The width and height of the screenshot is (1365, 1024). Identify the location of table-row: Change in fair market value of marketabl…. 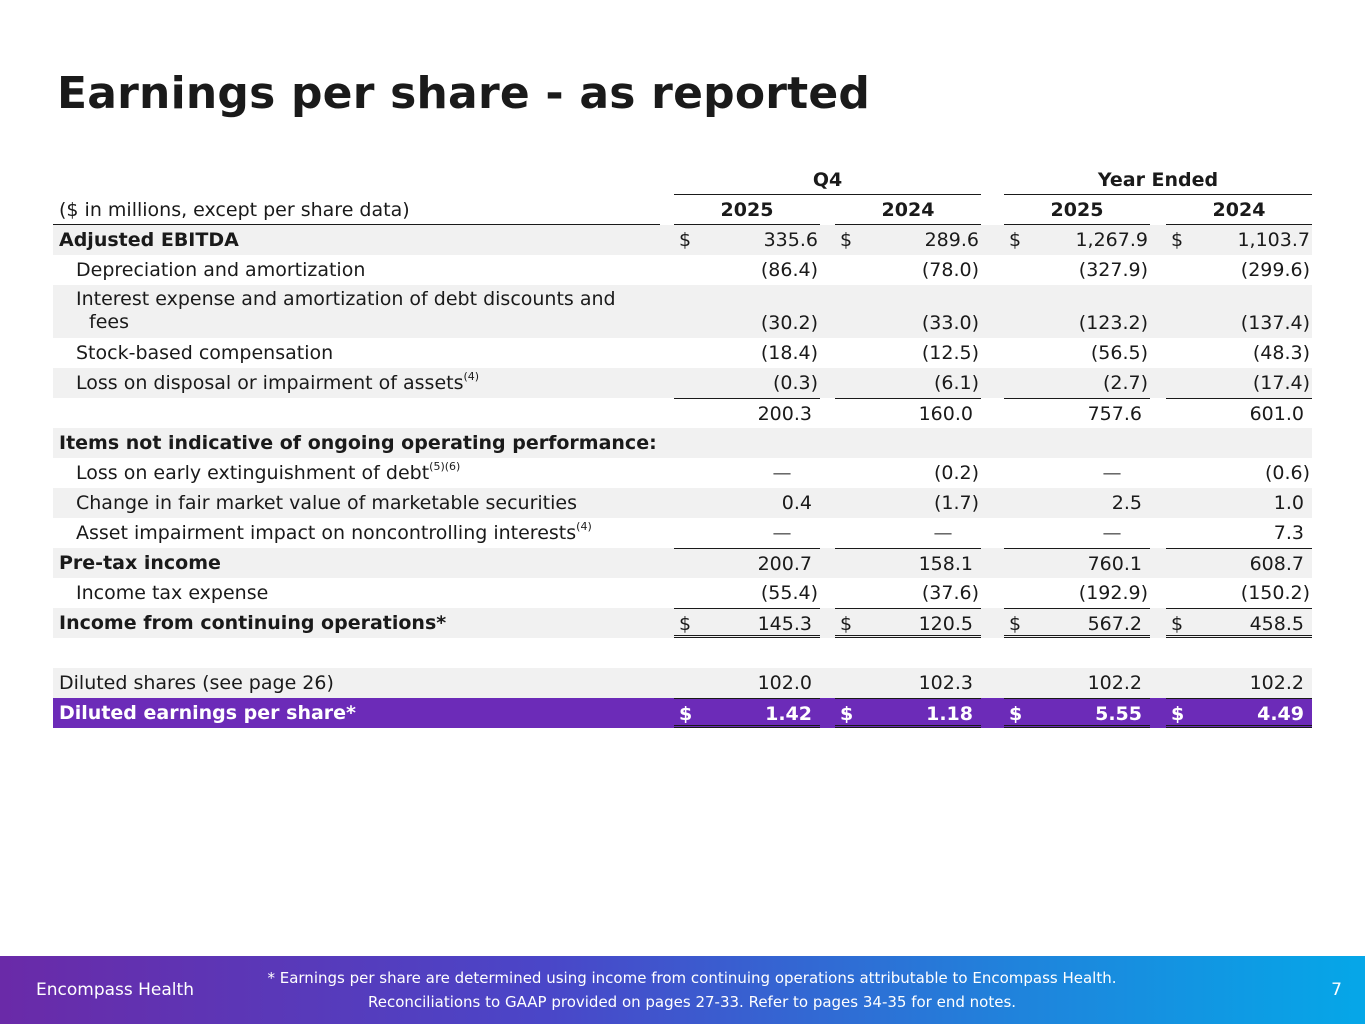
(682, 503).